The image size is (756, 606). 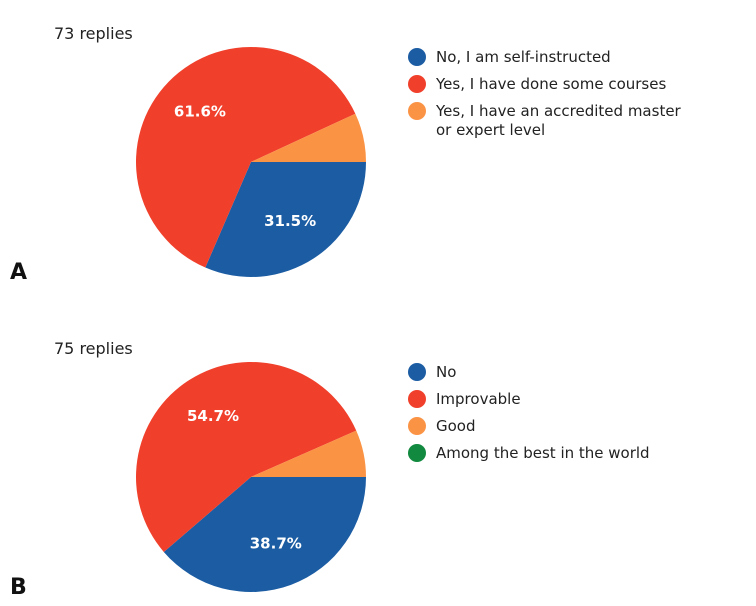 I want to click on legend-item: No, so click(x=558, y=372).